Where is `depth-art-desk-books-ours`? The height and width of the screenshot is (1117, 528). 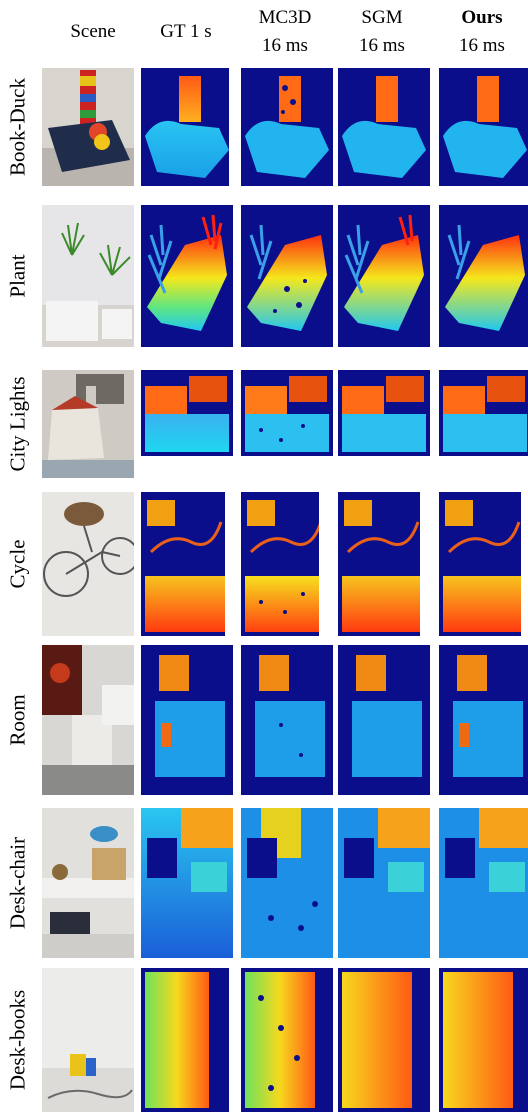 depth-art-desk-books-ours is located at coordinates (483, 1040).